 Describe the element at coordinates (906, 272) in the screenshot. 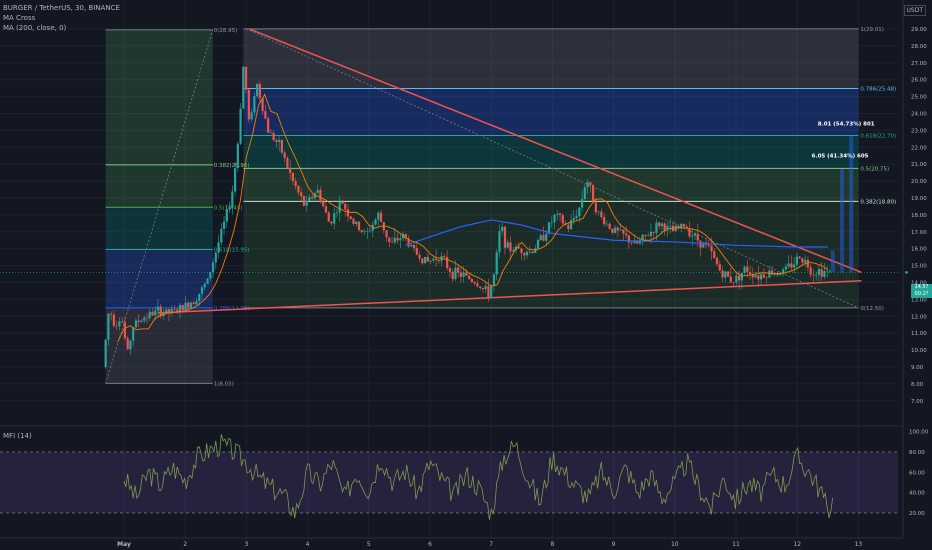

I see `last-price-marker` at that location.